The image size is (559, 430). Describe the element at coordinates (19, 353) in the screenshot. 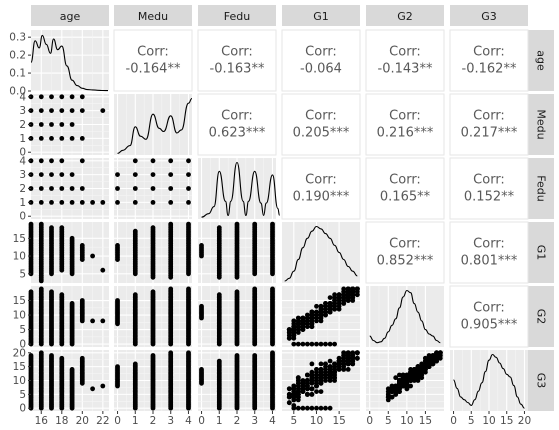

I see `y-tick-label-G3: 20` at that location.